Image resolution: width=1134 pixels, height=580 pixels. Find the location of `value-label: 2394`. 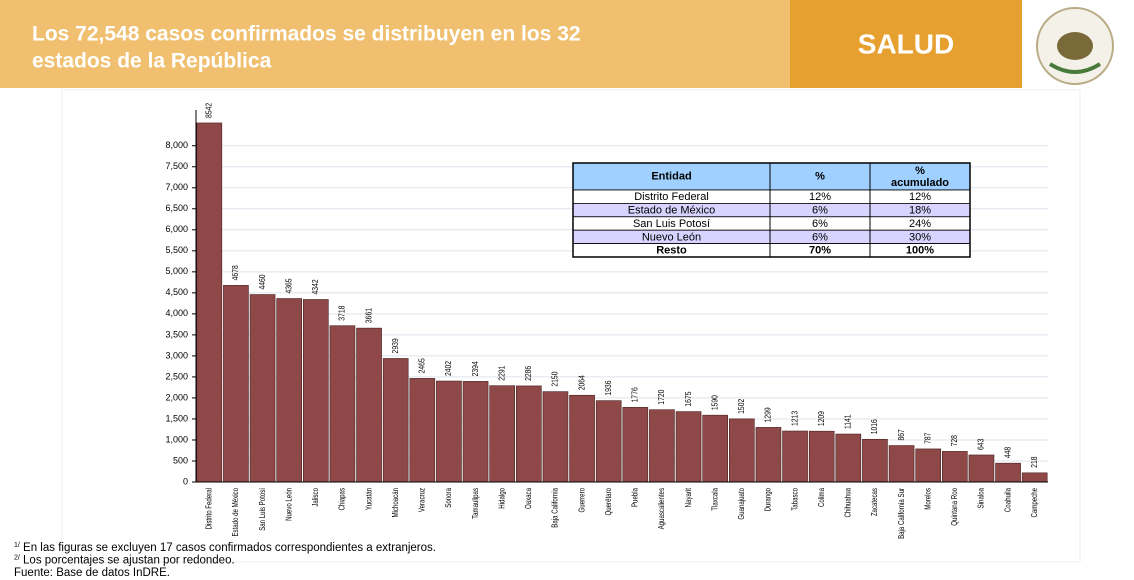

value-label: 2394 is located at coordinates (475, 369).